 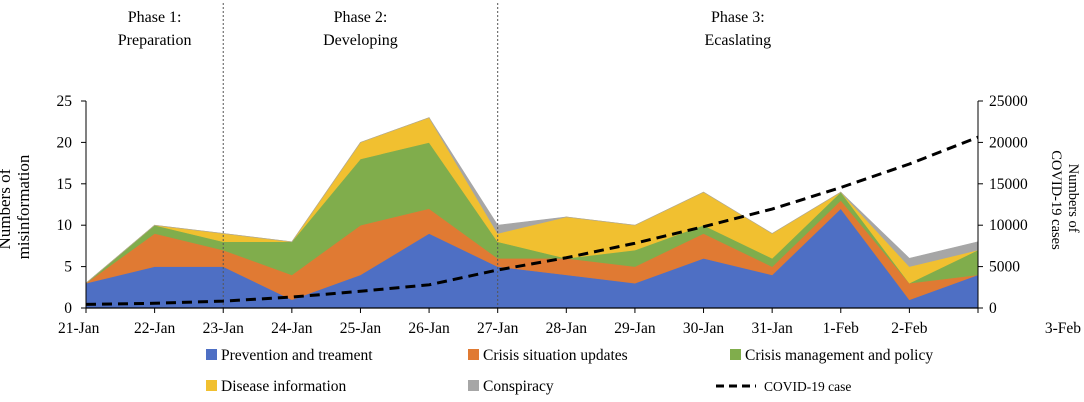 I want to click on legend-swatch-prevention-and-treament, so click(x=211, y=354).